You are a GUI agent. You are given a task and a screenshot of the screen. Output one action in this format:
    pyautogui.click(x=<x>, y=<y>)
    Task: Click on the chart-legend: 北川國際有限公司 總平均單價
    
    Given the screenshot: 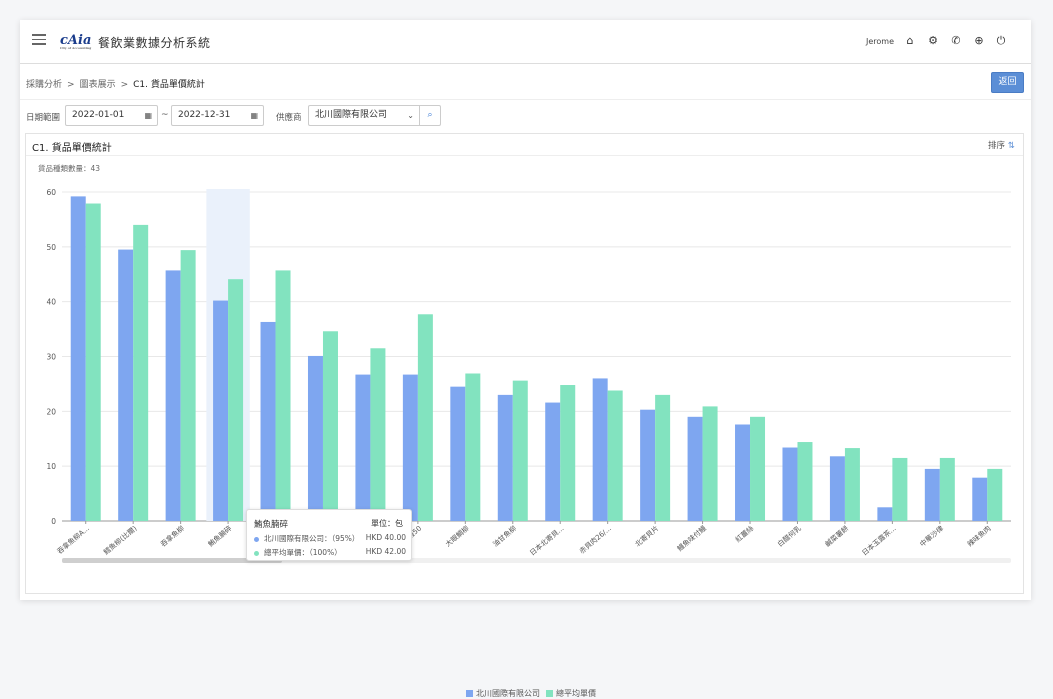 What is the action you would take?
    pyautogui.click(x=531, y=693)
    